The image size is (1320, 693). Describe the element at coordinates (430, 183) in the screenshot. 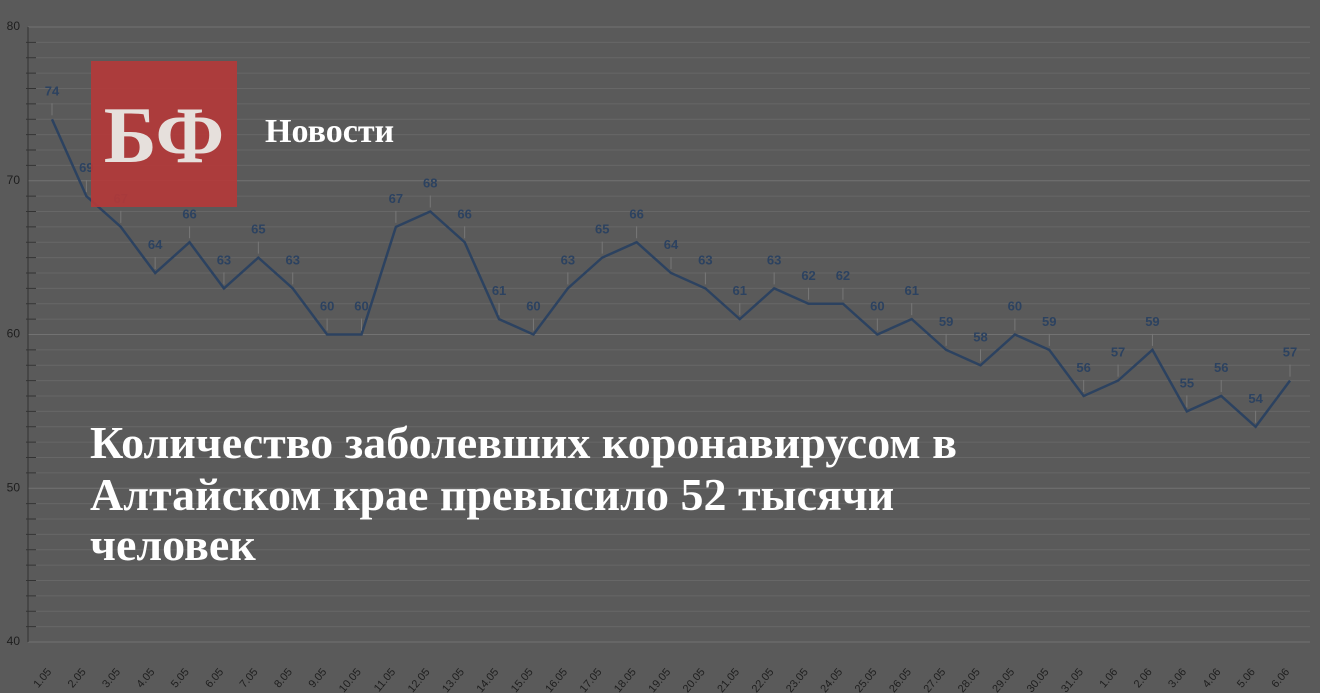

I see `data-label: 68` at that location.